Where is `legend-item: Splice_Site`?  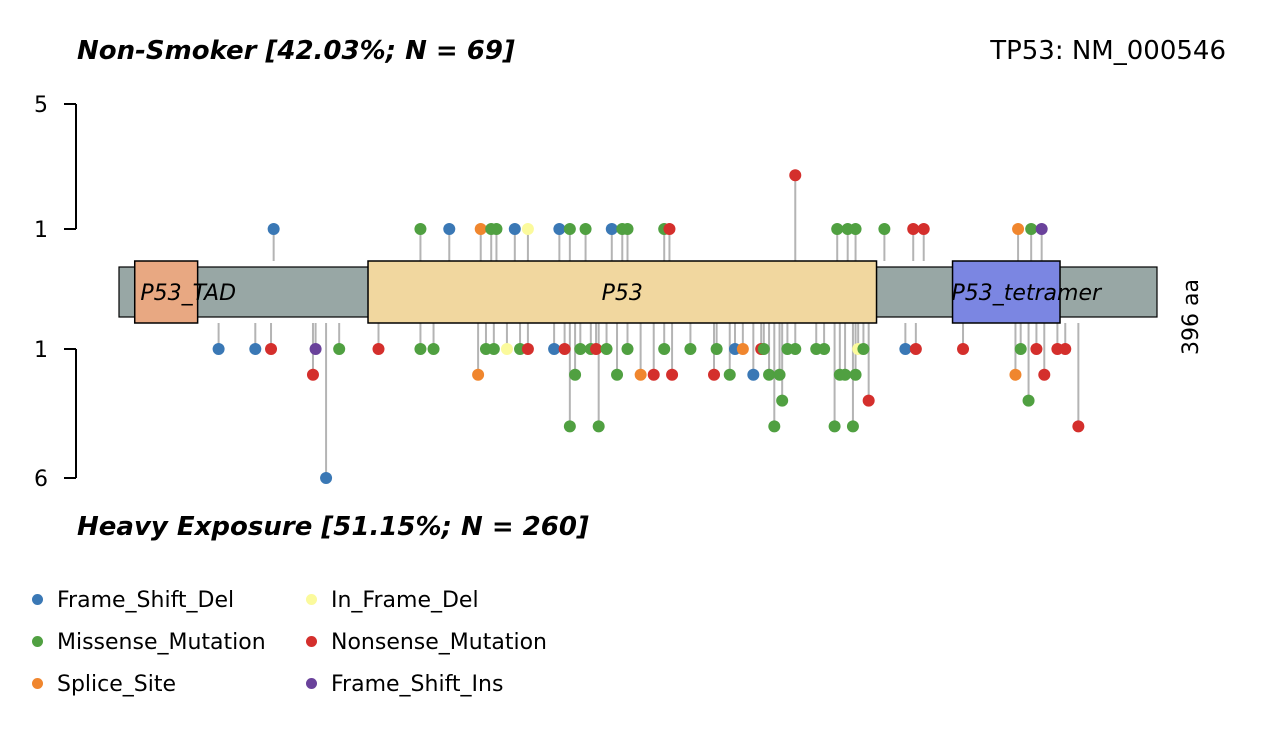 legend-item: Splice_Site is located at coordinates (104, 684).